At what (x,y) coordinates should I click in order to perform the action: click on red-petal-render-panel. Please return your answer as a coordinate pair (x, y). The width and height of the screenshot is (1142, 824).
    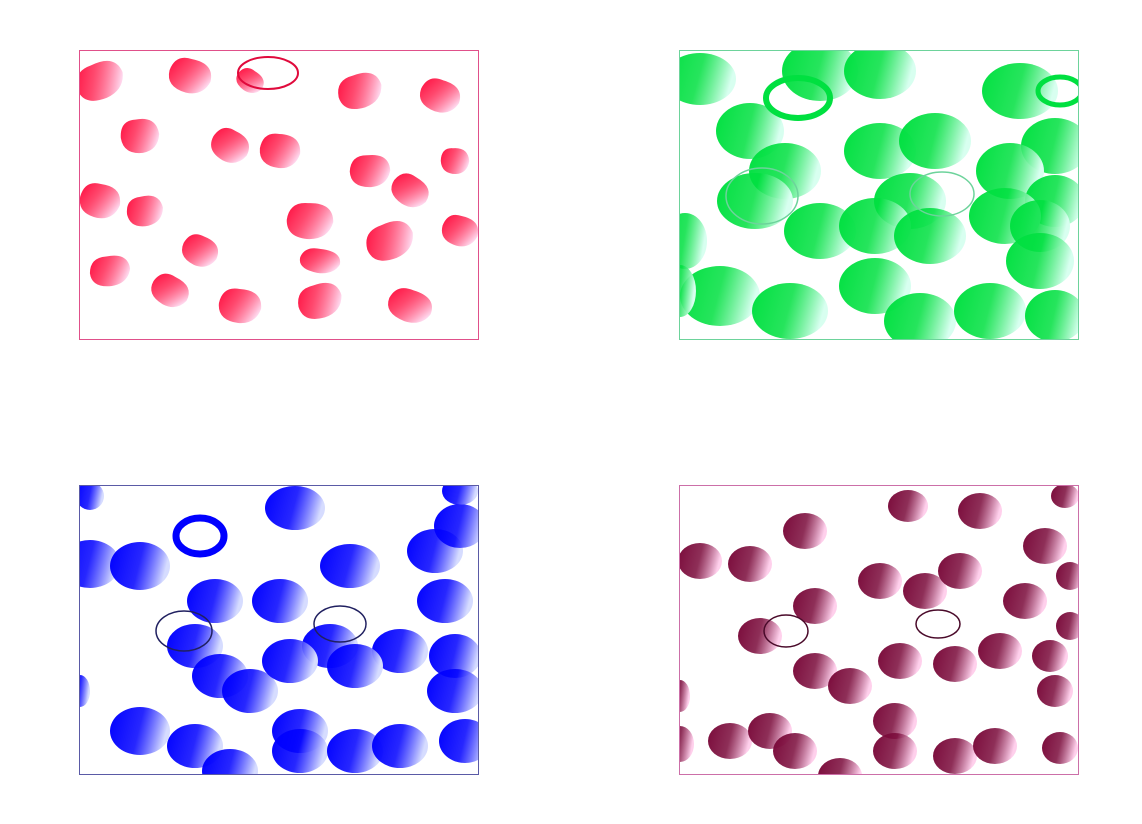
    Looking at the image, I should click on (279, 195).